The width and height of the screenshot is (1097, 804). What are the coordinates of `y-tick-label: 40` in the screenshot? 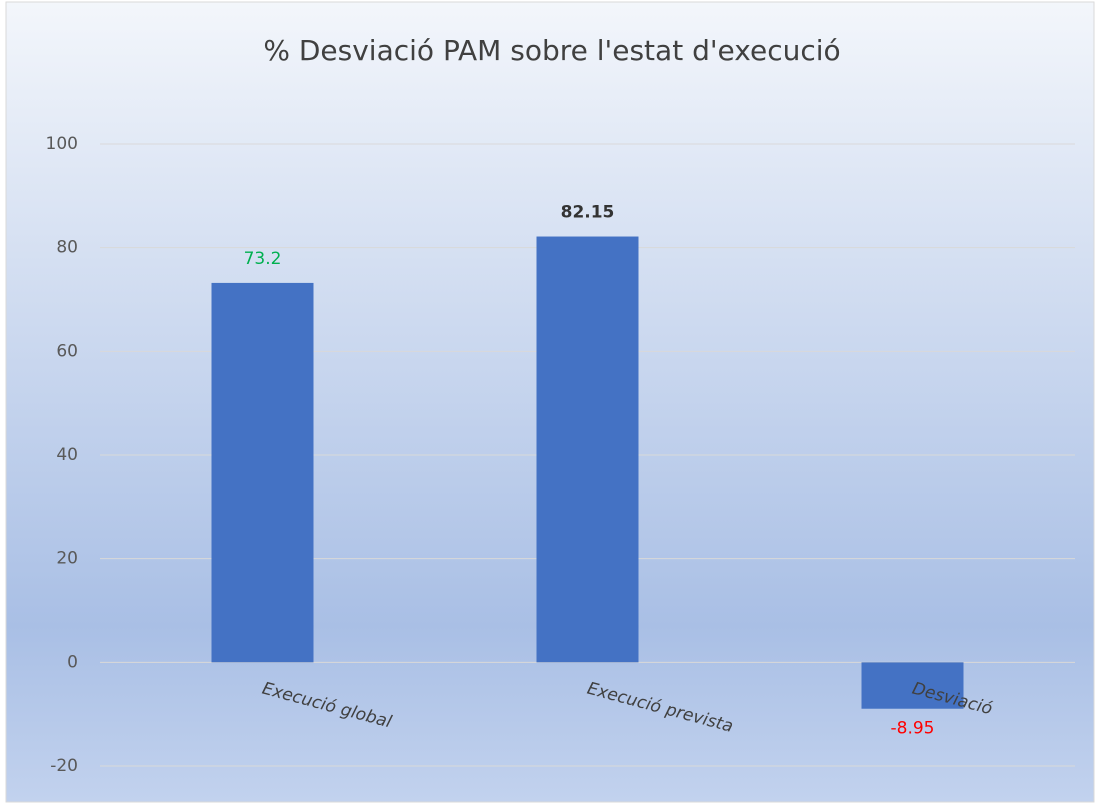 It's located at (67, 455).